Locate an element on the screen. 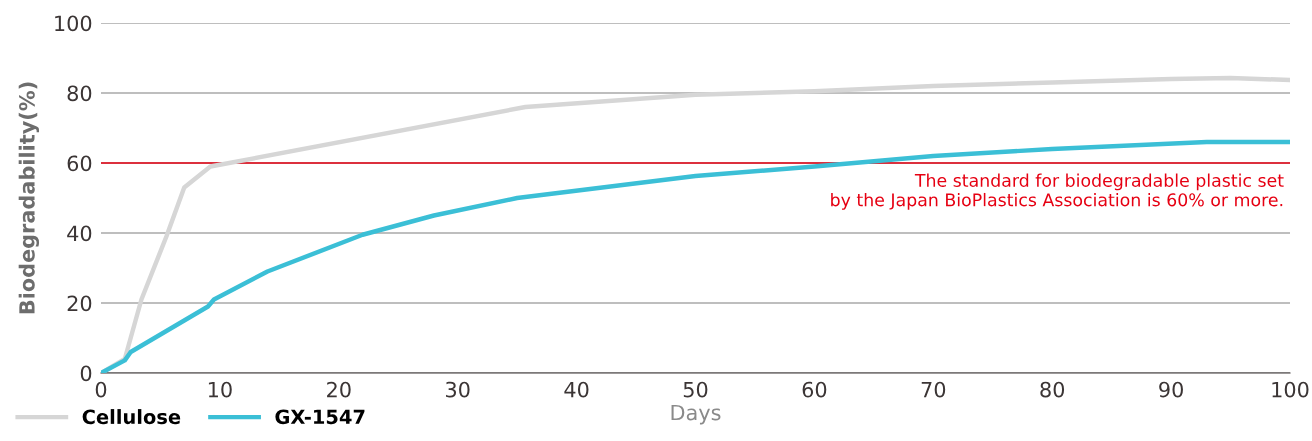 This screenshot has width=1312, height=441. x-tick-label: 40 is located at coordinates (576, 389).